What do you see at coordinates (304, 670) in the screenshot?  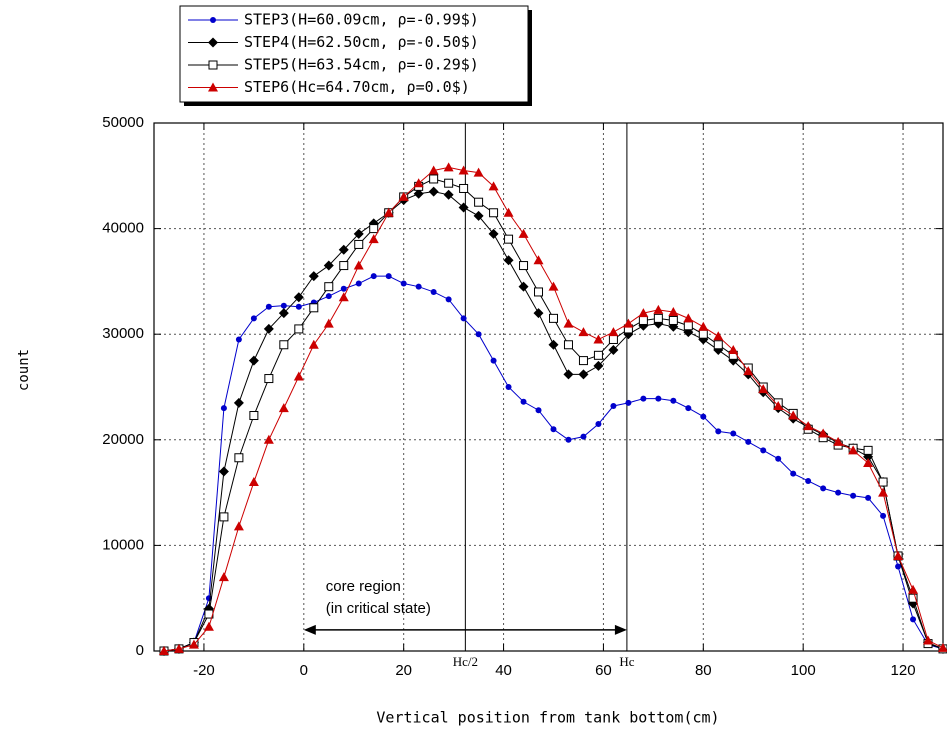 I see `x-tick-label: 0` at bounding box center [304, 670].